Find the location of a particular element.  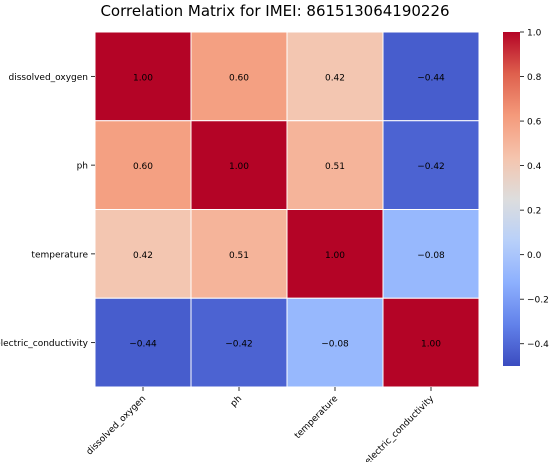

y-tick-label: electric_conductivity is located at coordinates (44, 344).